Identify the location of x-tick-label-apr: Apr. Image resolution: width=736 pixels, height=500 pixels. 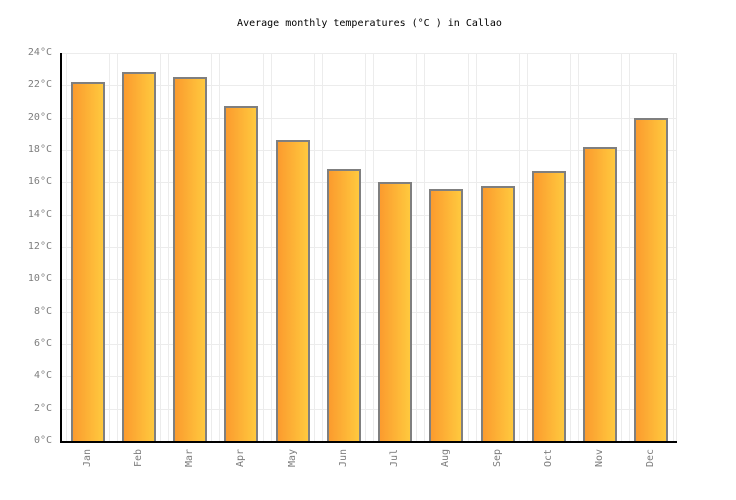
(241, 458).